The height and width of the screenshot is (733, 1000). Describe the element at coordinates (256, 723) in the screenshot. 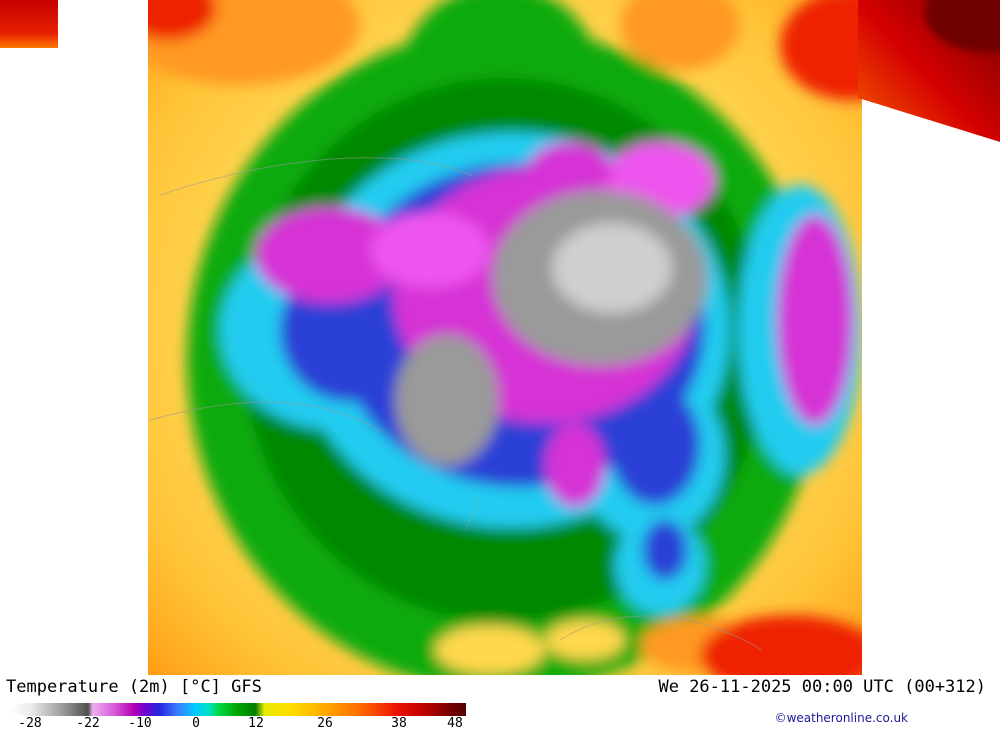

I see `scale-tick-label: 12` at that location.